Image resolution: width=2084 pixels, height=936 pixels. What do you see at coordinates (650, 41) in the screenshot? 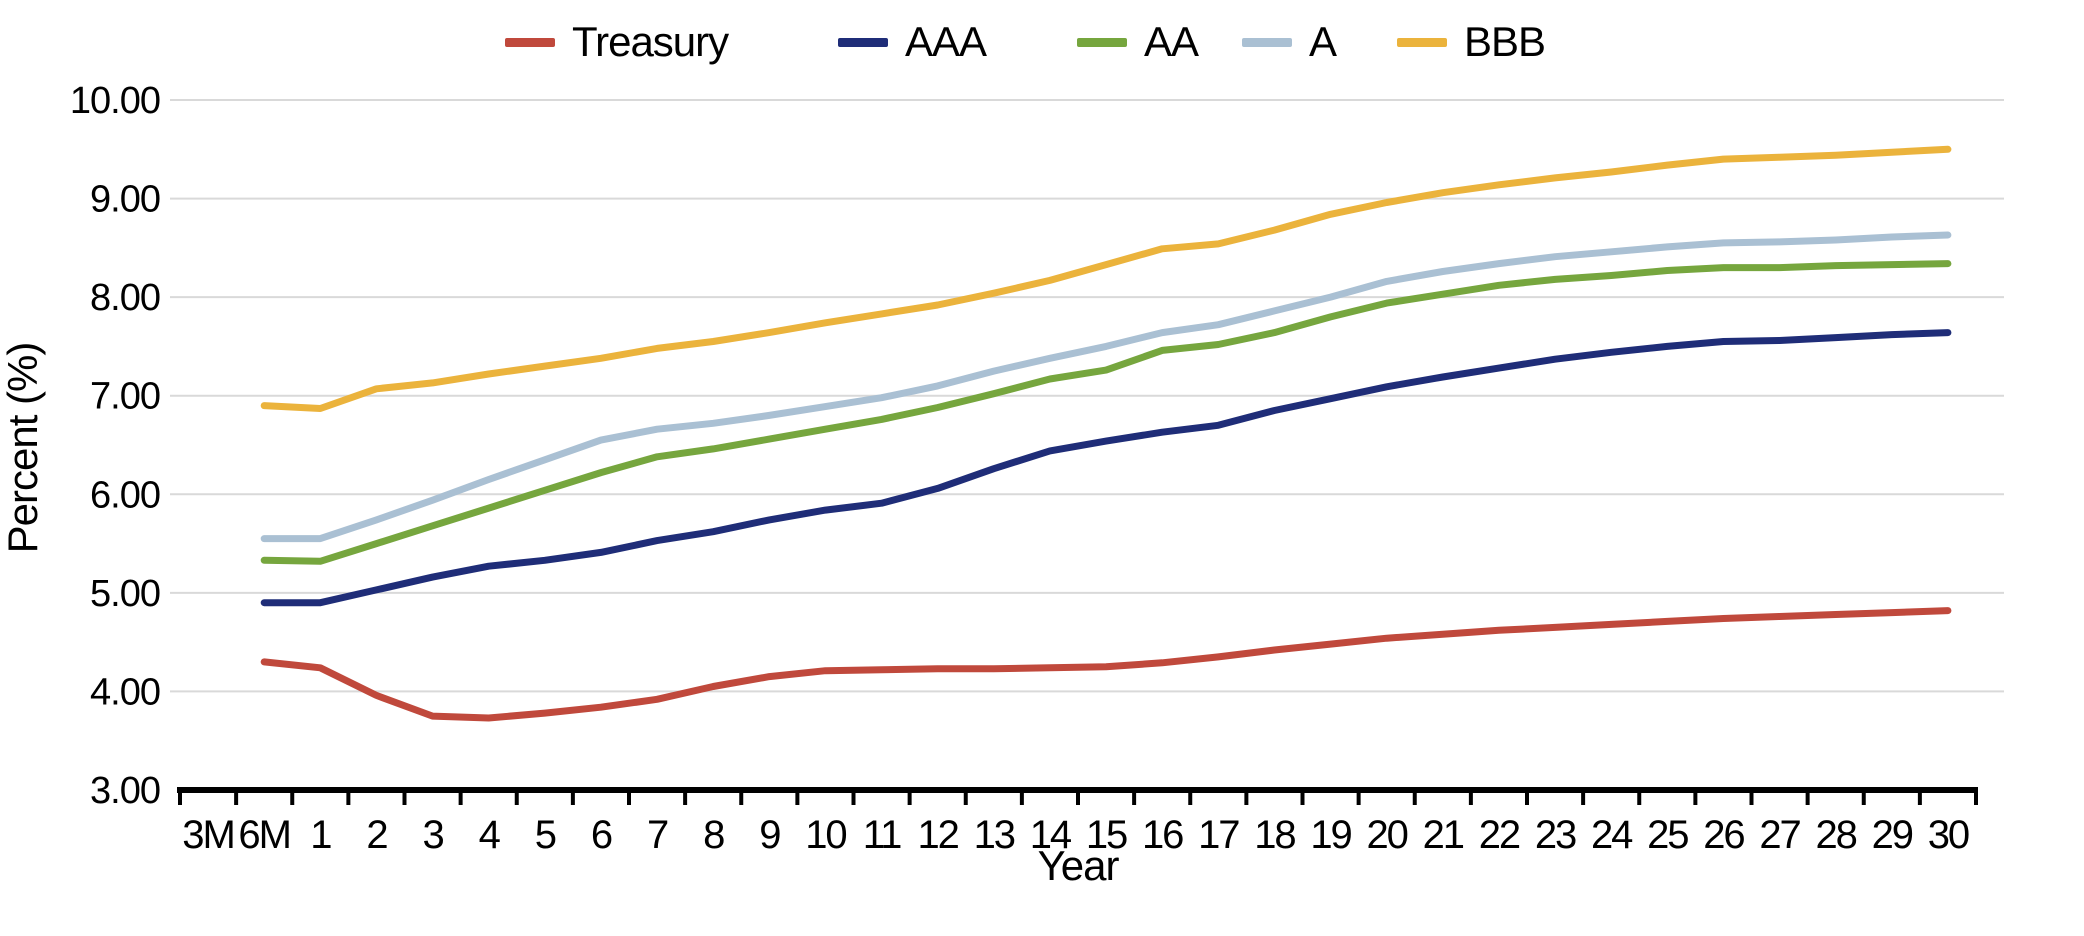
I see `legend-label-treasury: Treasury` at bounding box center [650, 41].